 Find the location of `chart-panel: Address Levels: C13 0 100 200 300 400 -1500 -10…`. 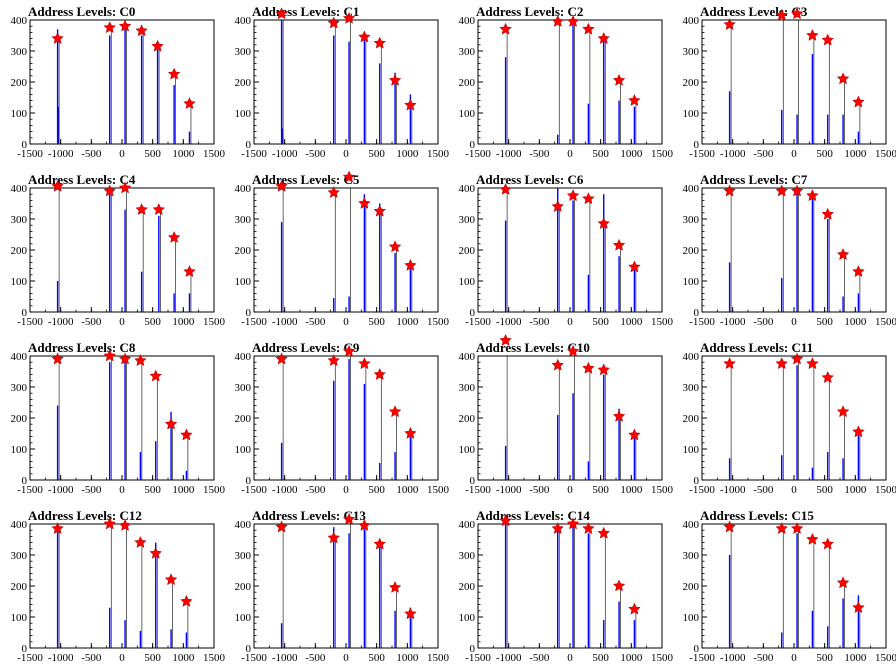

chart-panel: Address Levels: C13 0 100 200 300 400 -1500 -10… is located at coordinates (342, 586).